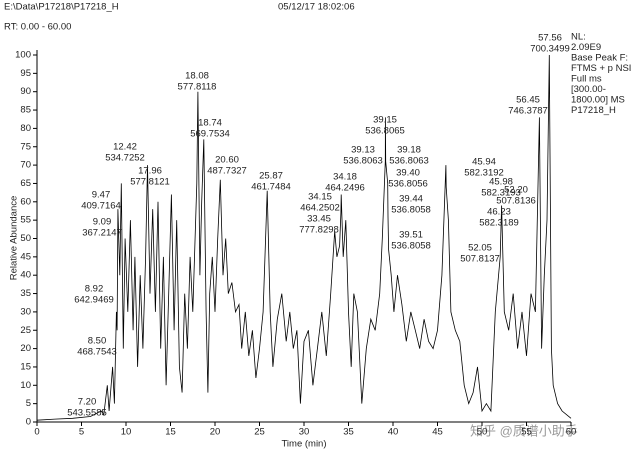 The image size is (640, 453). What do you see at coordinates (197, 87) in the screenshot?
I see `peak-label: 577.8118` at bounding box center [197, 87].